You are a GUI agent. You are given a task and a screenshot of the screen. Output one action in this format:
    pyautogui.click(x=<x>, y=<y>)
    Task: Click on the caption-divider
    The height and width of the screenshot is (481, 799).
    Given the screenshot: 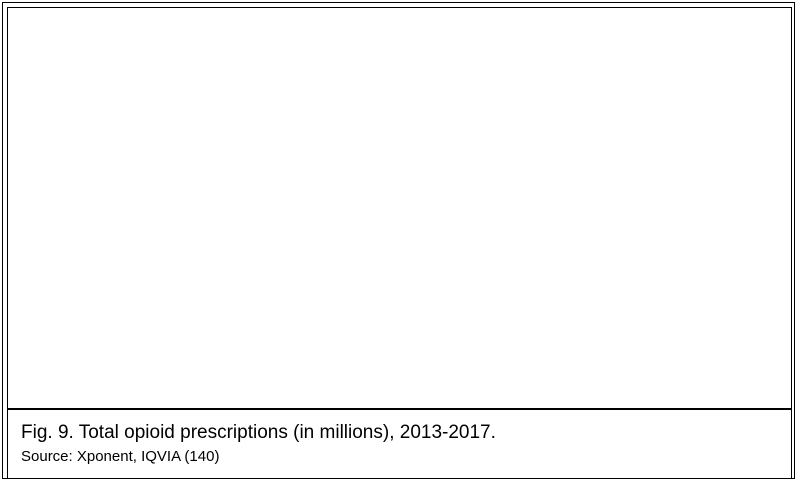 What is the action you would take?
    pyautogui.click(x=399, y=409)
    